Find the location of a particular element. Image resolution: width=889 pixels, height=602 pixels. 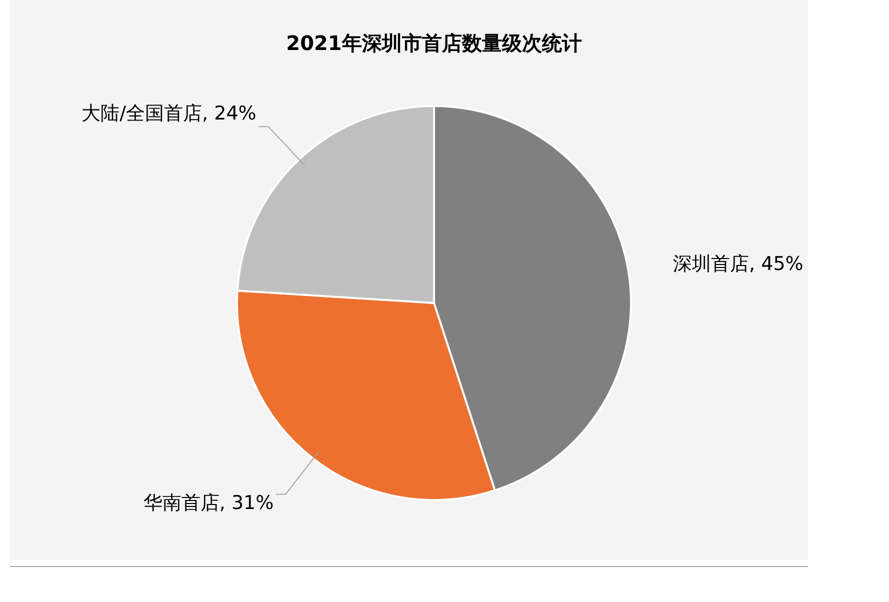

slice-label: 华南首店, 31% is located at coordinates (208, 503).